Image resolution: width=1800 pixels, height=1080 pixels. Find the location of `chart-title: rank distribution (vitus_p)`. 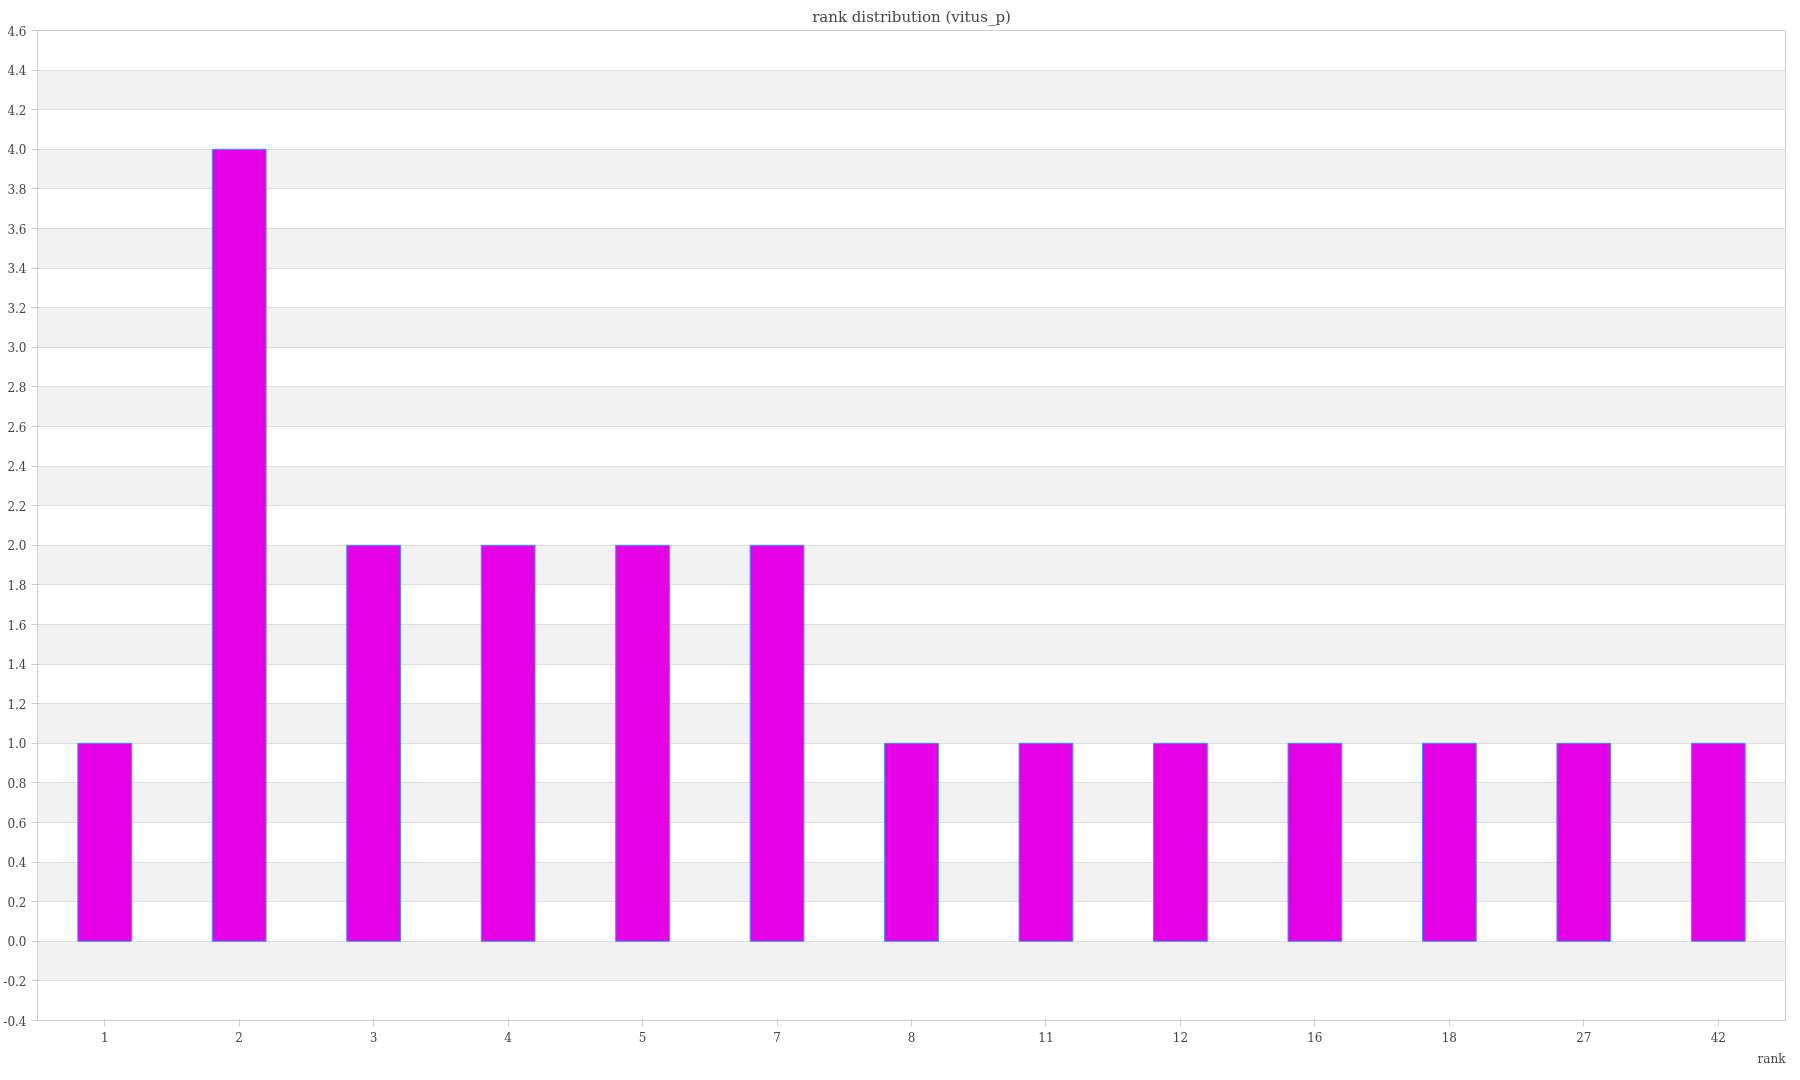

chart-title: rank distribution (vitus_p) is located at coordinates (911, 16).